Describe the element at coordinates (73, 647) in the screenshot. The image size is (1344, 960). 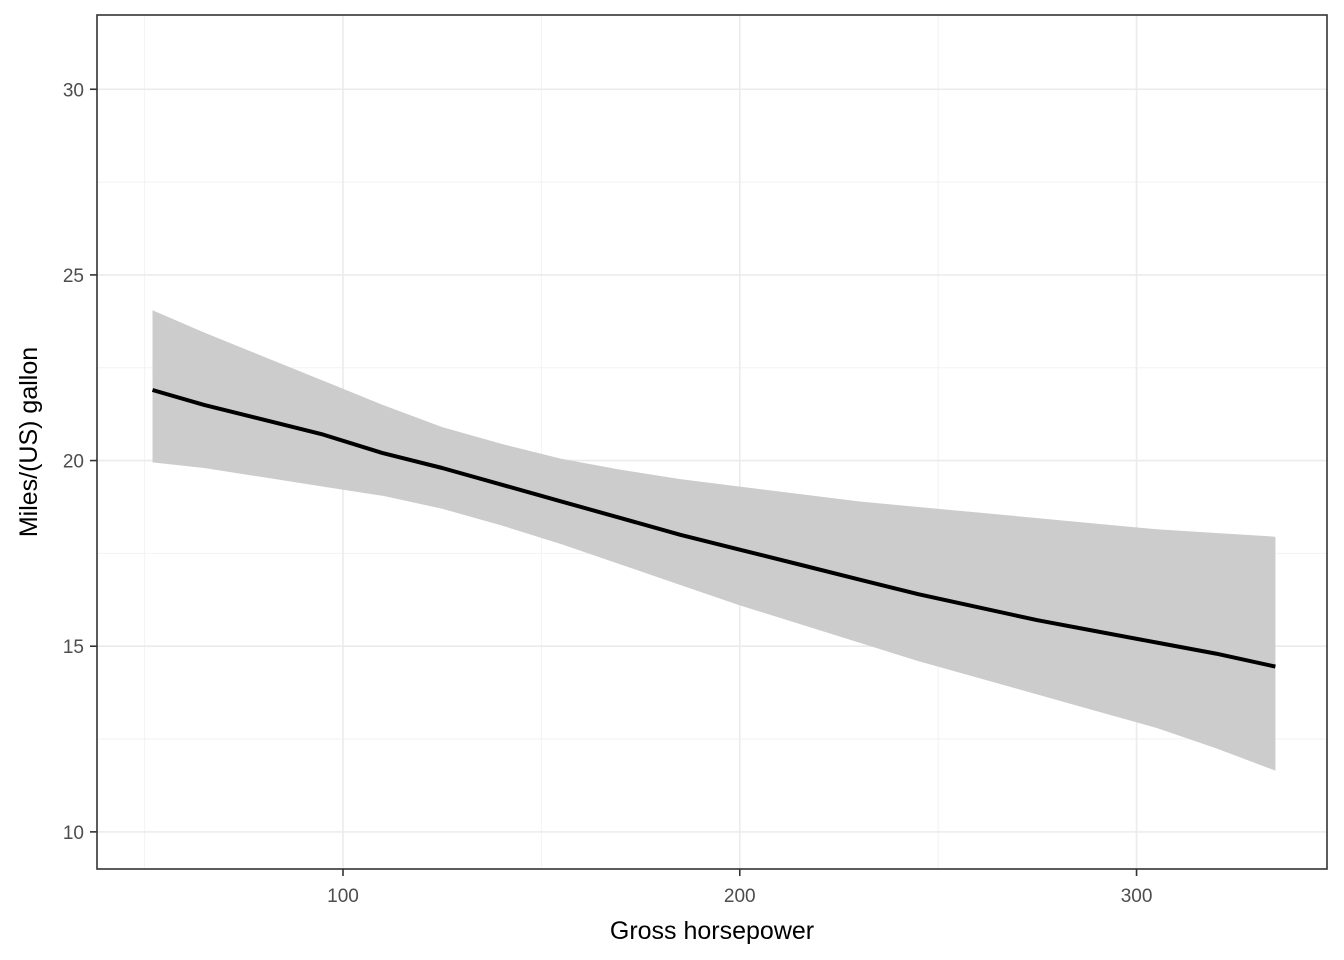
I see `y-tick-label: 15` at that location.